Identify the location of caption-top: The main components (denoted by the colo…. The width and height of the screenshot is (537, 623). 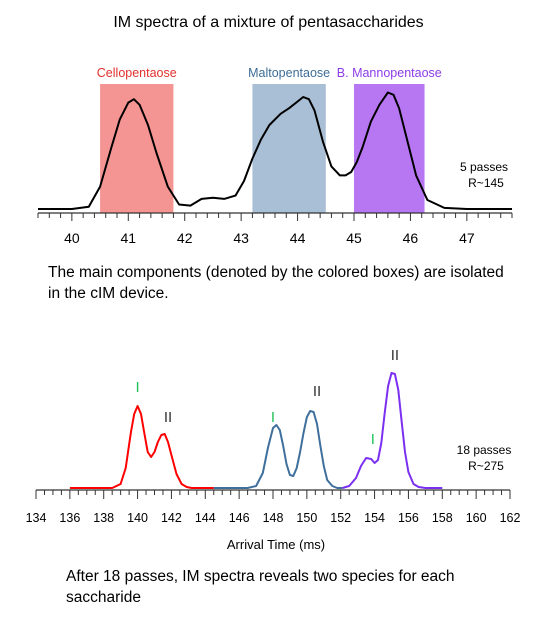
(276, 283).